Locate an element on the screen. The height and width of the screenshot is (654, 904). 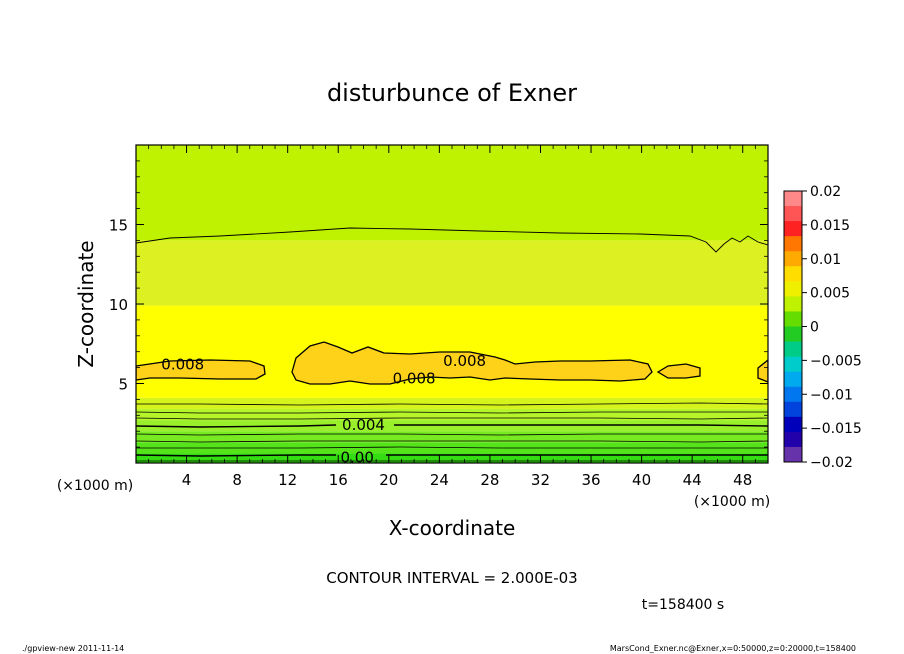
x-tick-label-4: 20 is located at coordinates (388, 480).